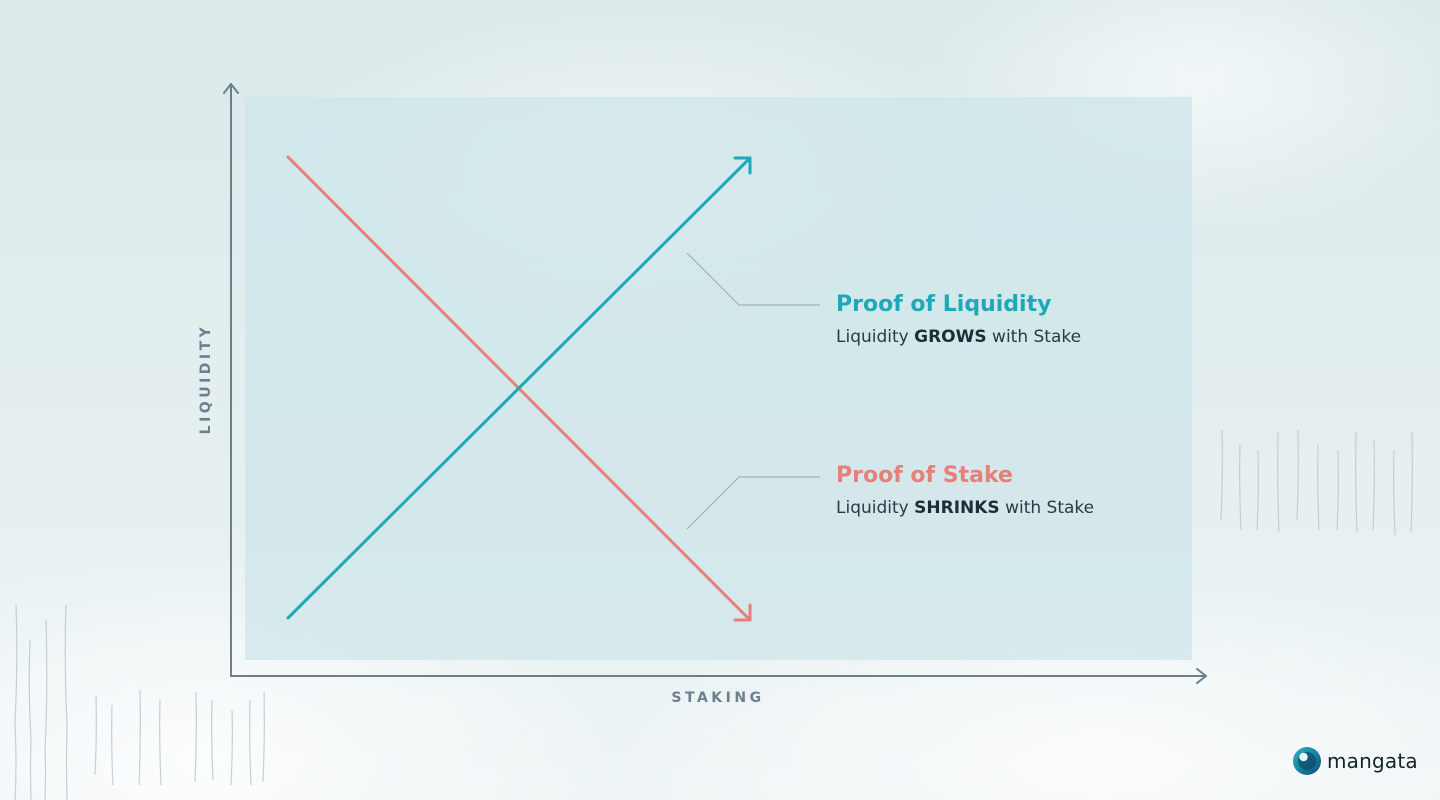 The height and width of the screenshot is (800, 1440). What do you see at coordinates (718, 676) in the screenshot?
I see `x-axis` at bounding box center [718, 676].